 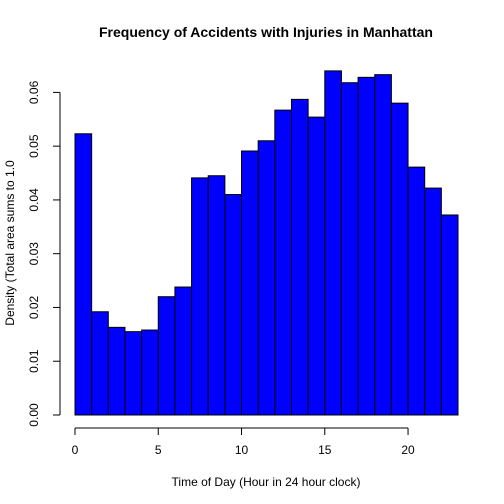 I want to click on x-tick-label: 15, so click(x=325, y=450).